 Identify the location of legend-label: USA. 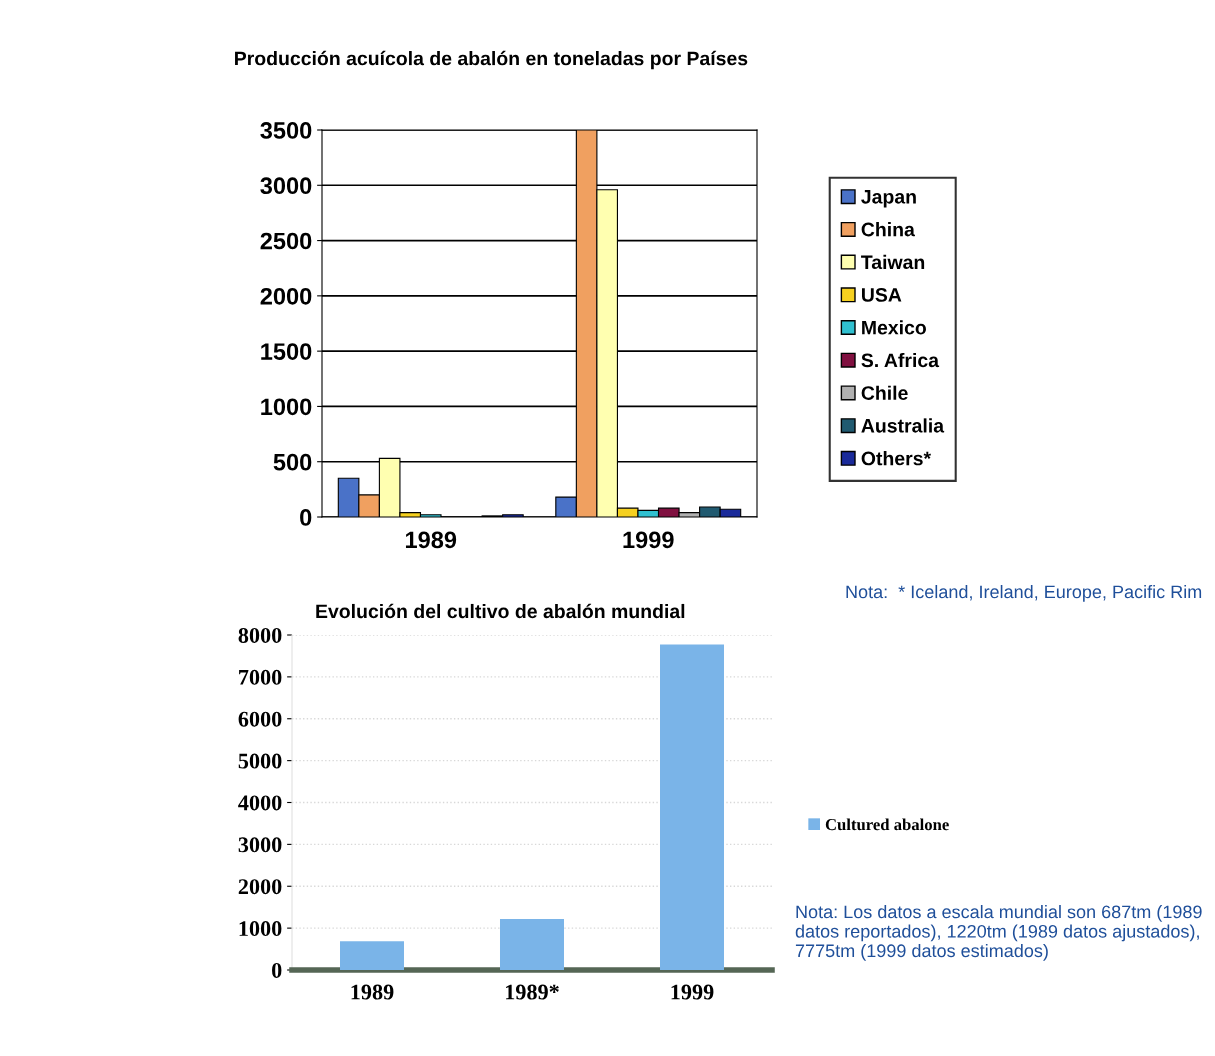
(882, 295).